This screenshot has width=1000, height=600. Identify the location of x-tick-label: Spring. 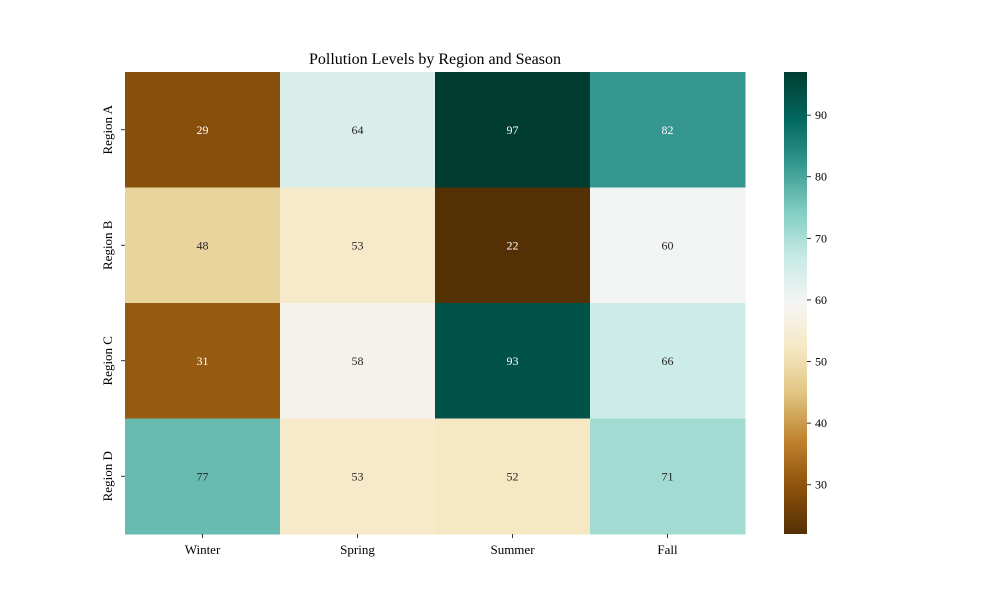
(357, 549).